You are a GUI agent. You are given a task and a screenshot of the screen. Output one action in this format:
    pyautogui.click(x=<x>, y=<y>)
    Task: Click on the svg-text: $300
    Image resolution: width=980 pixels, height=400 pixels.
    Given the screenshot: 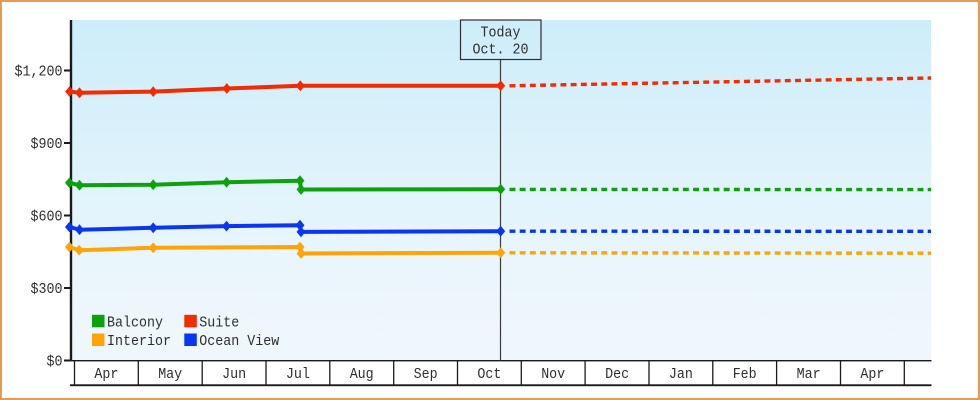 What is the action you would take?
    pyautogui.click(x=47, y=290)
    